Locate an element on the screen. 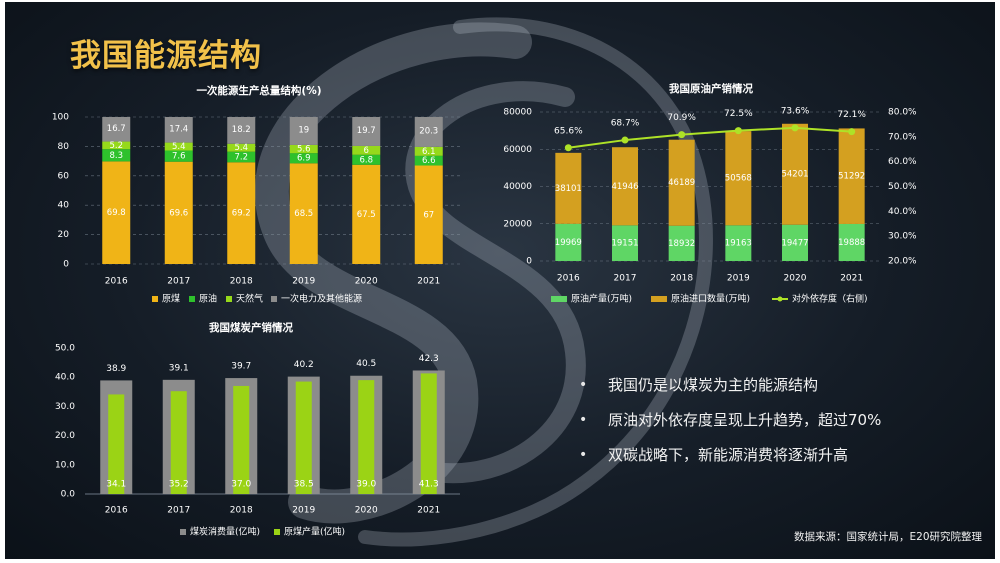 This screenshot has width=1000, height=563. data-label: 39.7 is located at coordinates (241, 367).